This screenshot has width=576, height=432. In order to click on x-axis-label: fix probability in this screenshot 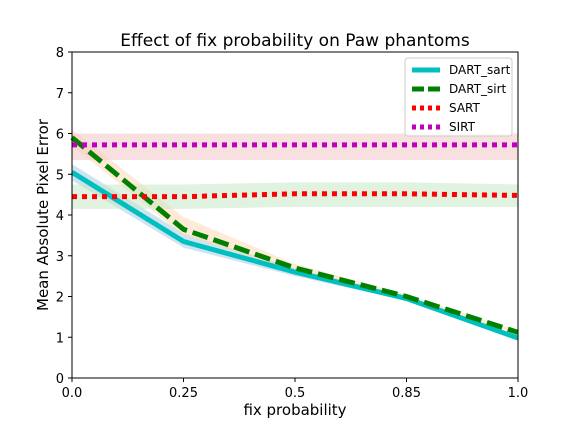, I will do `click(294, 410)`.